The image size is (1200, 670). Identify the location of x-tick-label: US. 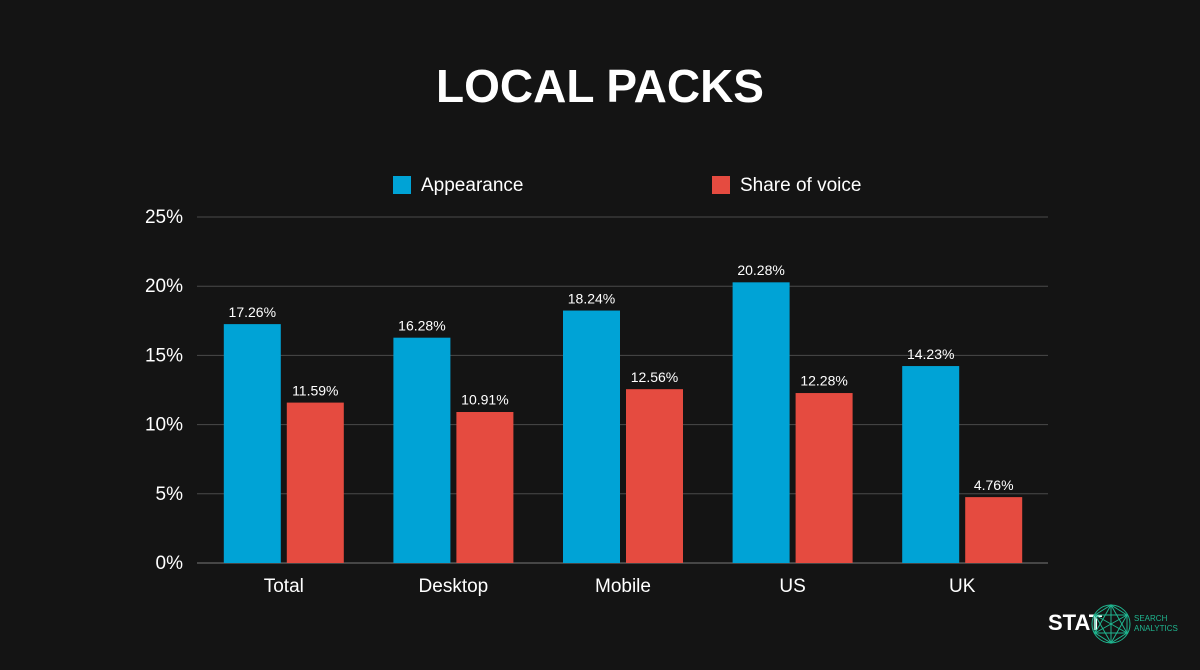
(792, 586).